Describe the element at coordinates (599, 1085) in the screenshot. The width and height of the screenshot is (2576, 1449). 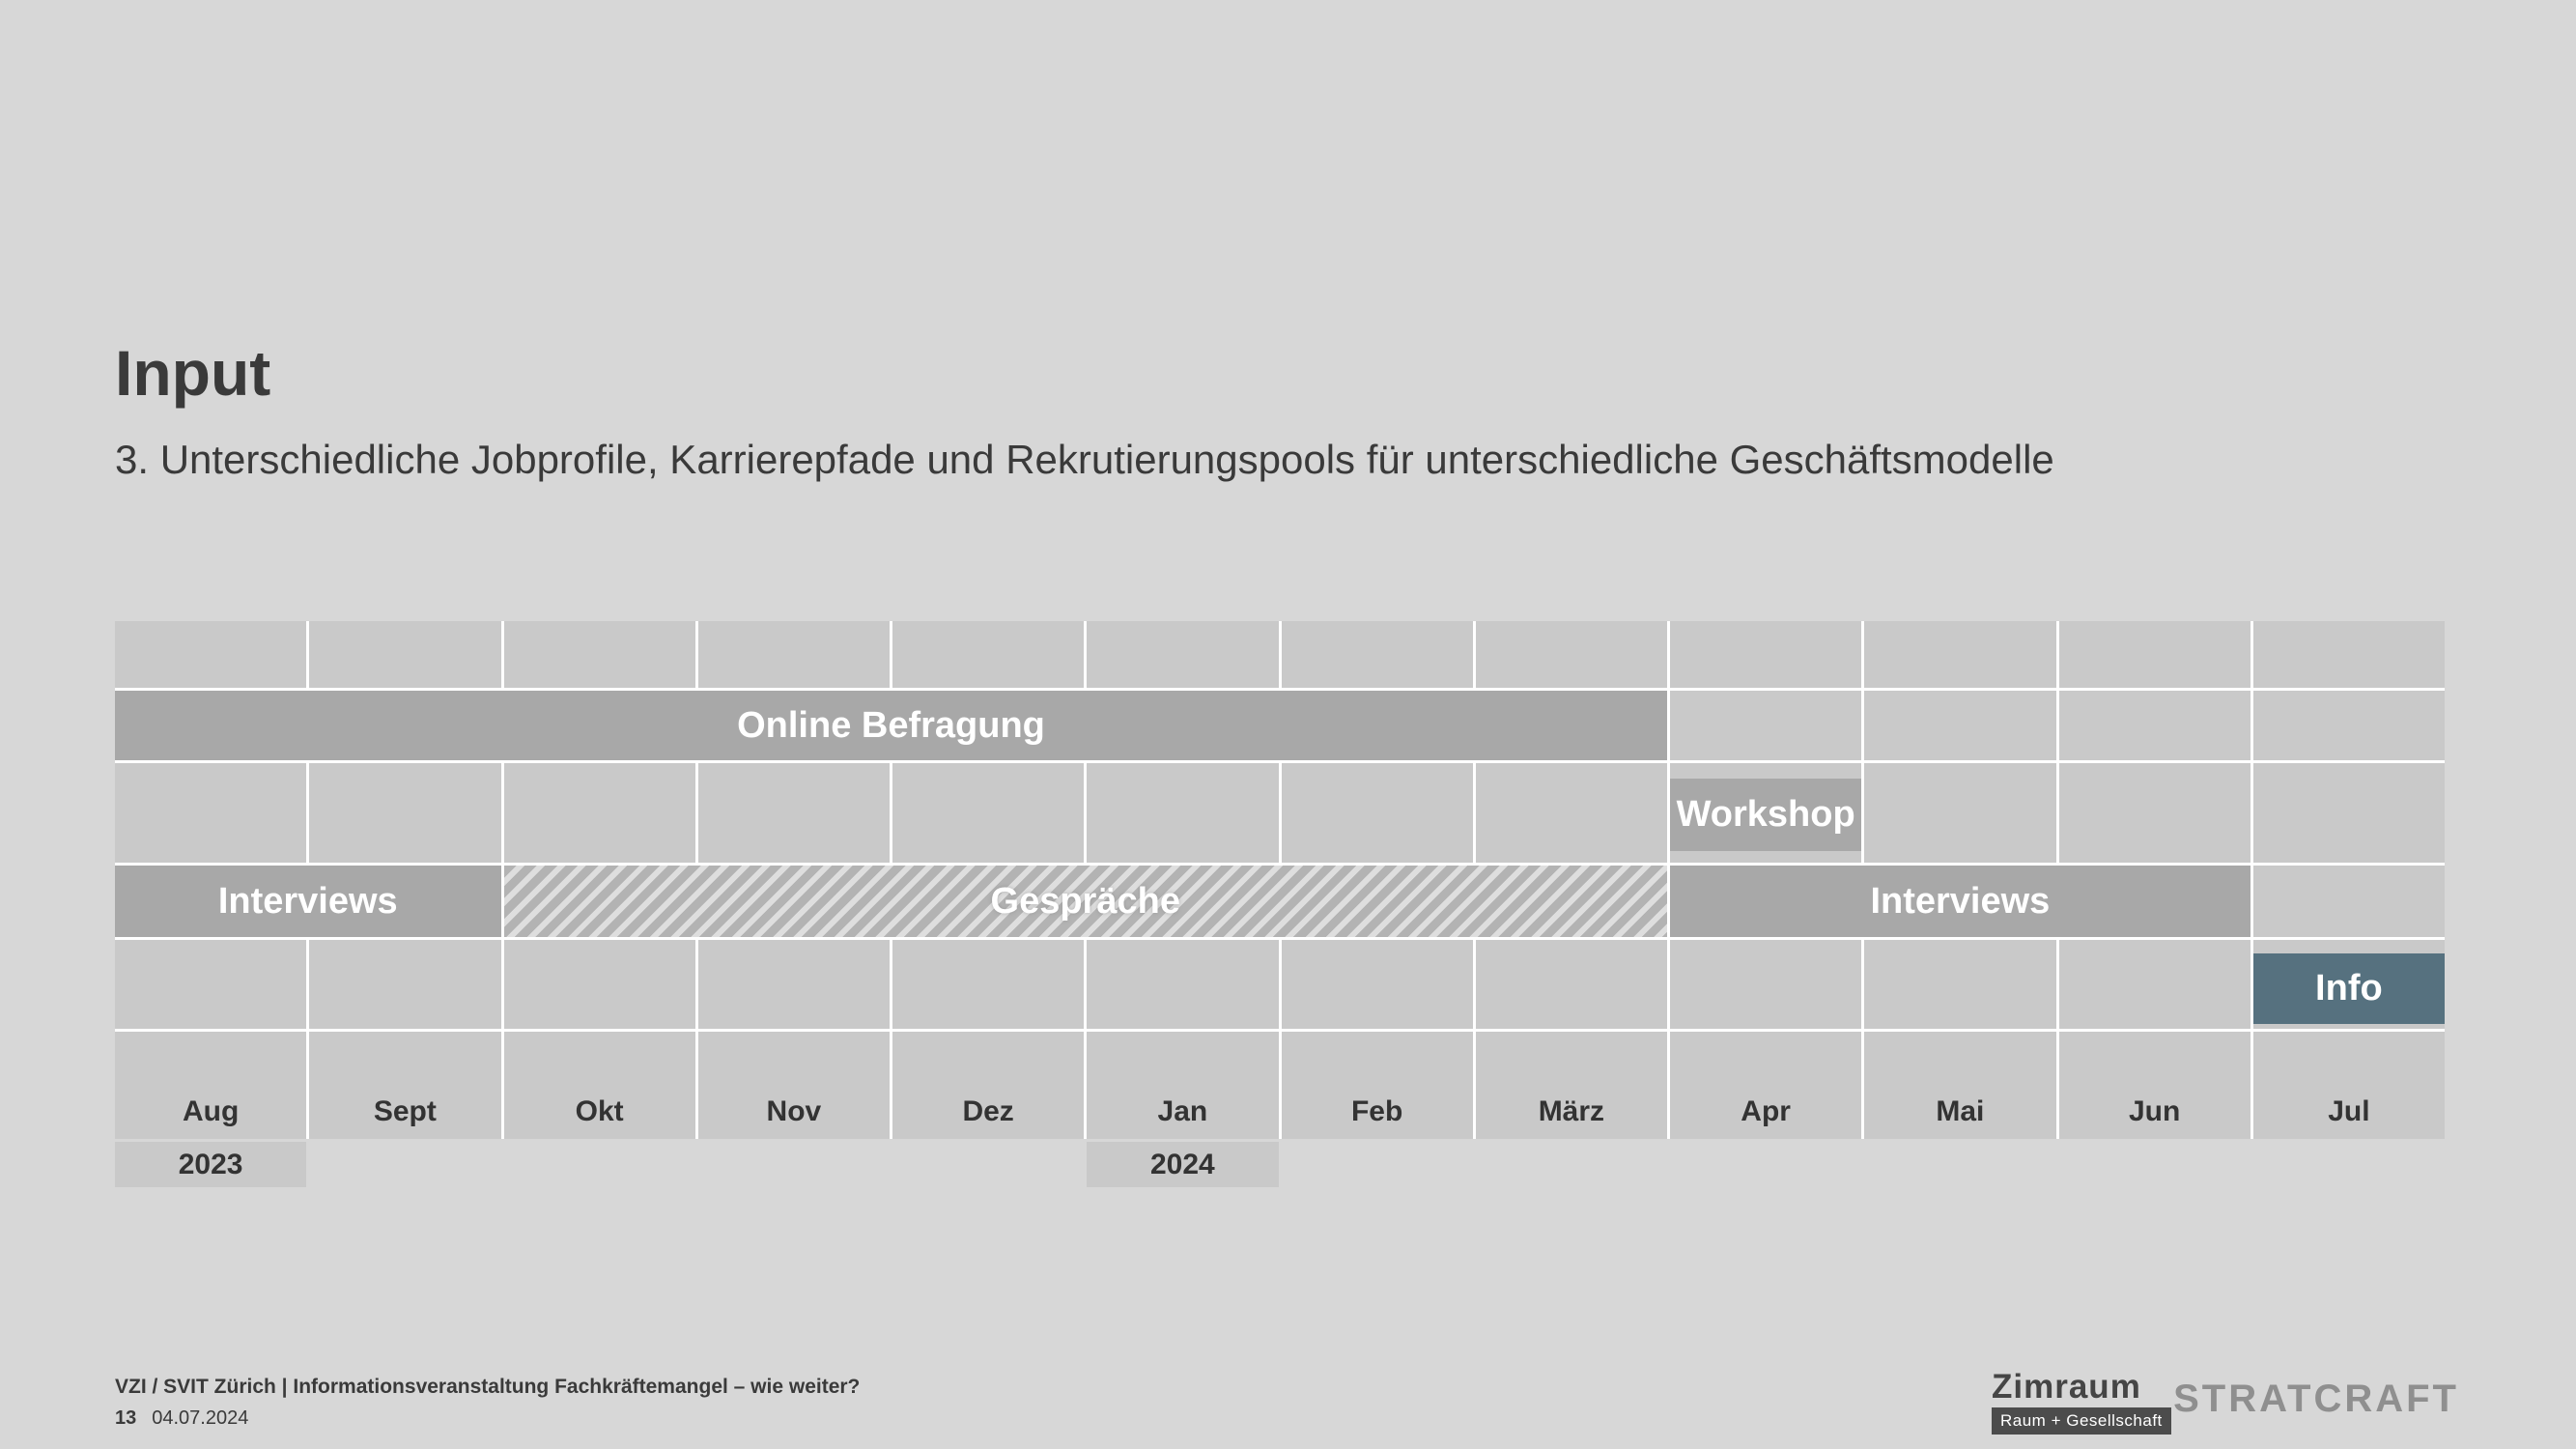
I see `month-label-okt: Okt` at that location.